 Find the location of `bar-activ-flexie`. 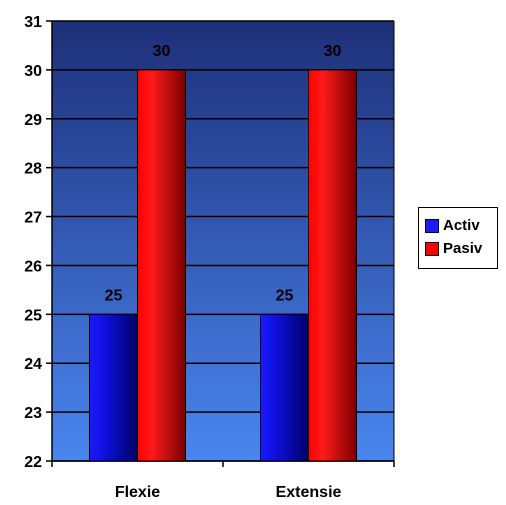

bar-activ-flexie is located at coordinates (114, 387).